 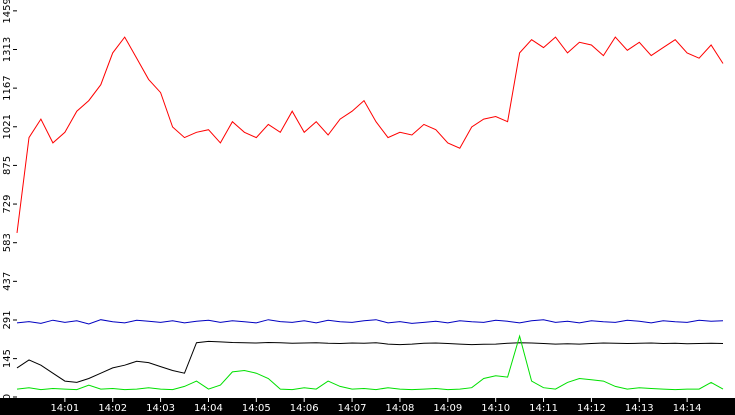 I want to click on x-tick-label: 14:09, so click(x=447, y=408).